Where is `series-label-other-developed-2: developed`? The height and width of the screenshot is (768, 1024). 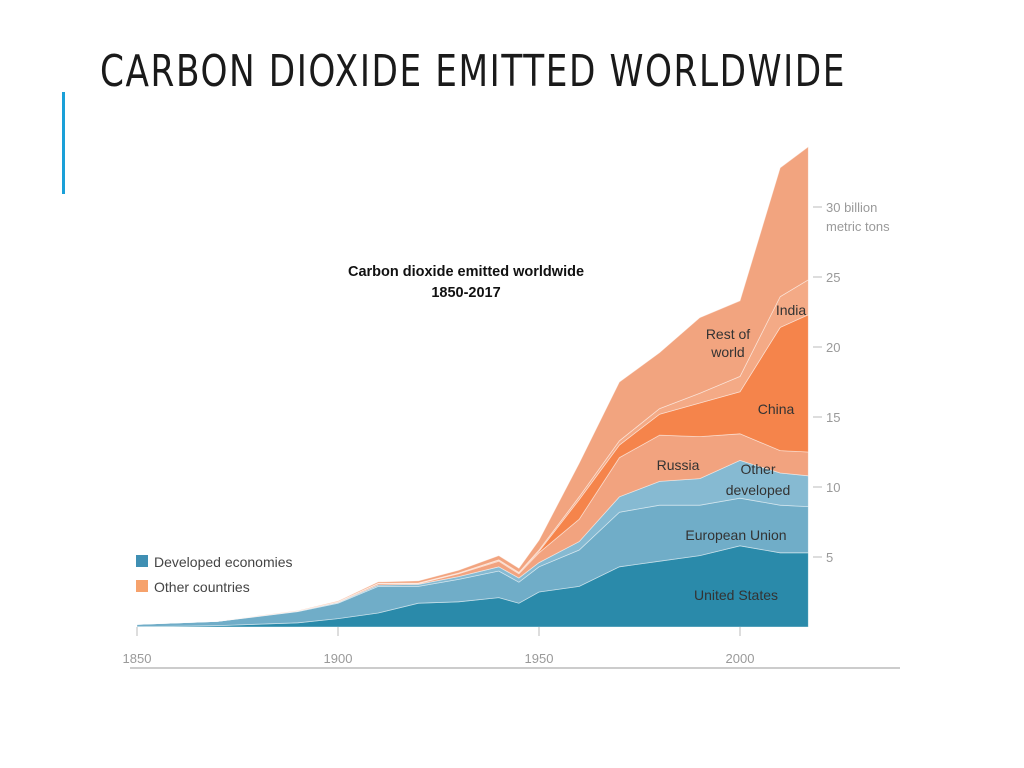
series-label-other-developed-2: developed is located at coordinates (758, 490).